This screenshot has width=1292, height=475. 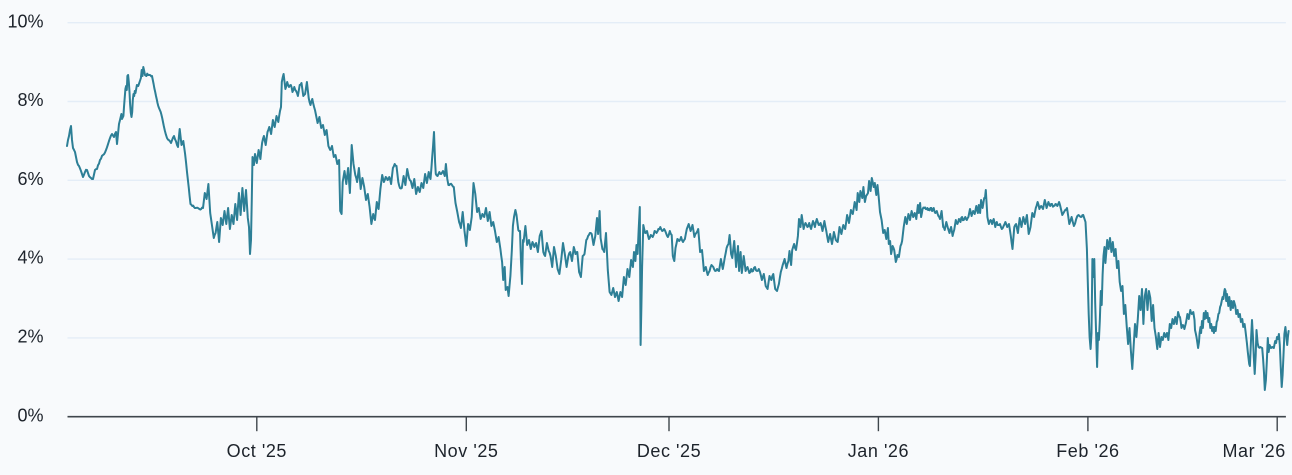 I want to click on svg-text: Mar '26, so click(x=1253, y=451).